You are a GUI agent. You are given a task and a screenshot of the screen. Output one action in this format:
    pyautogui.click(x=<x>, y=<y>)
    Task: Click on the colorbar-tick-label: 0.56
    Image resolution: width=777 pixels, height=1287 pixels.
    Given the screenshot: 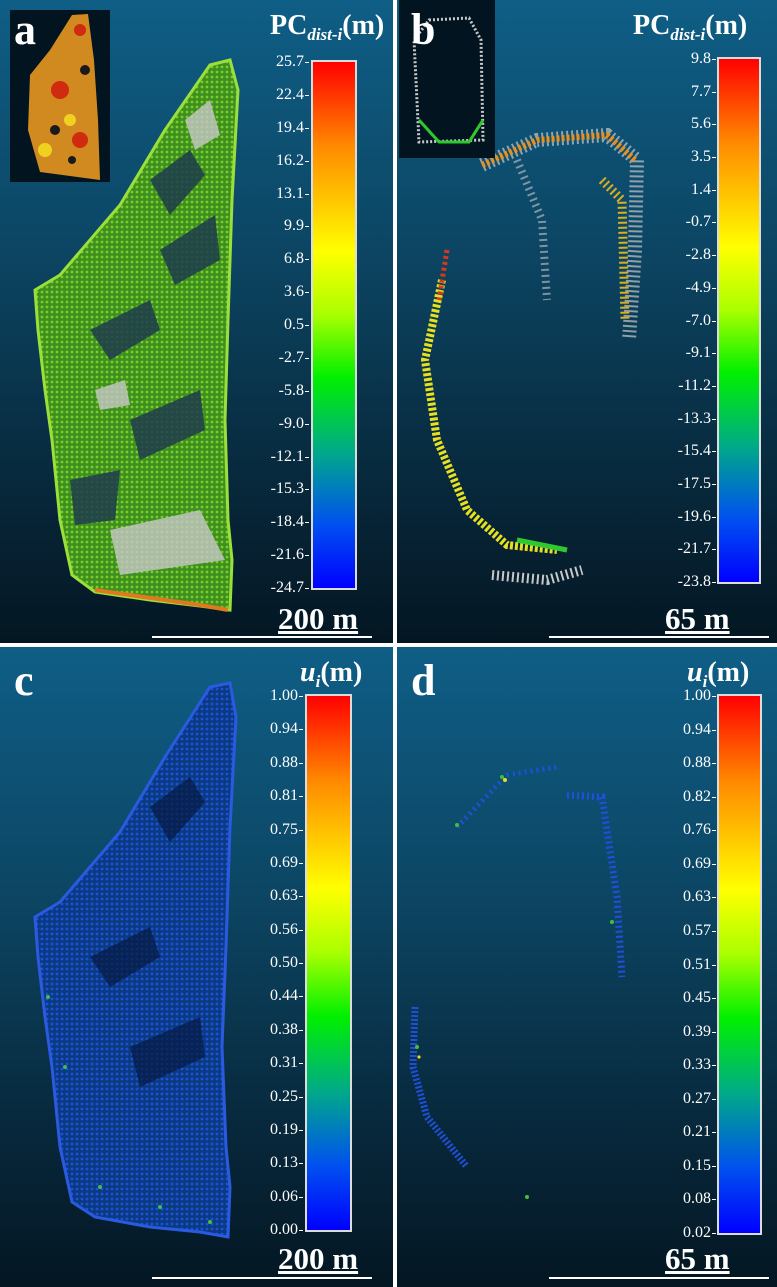 What is the action you would take?
    pyautogui.click(x=284, y=929)
    